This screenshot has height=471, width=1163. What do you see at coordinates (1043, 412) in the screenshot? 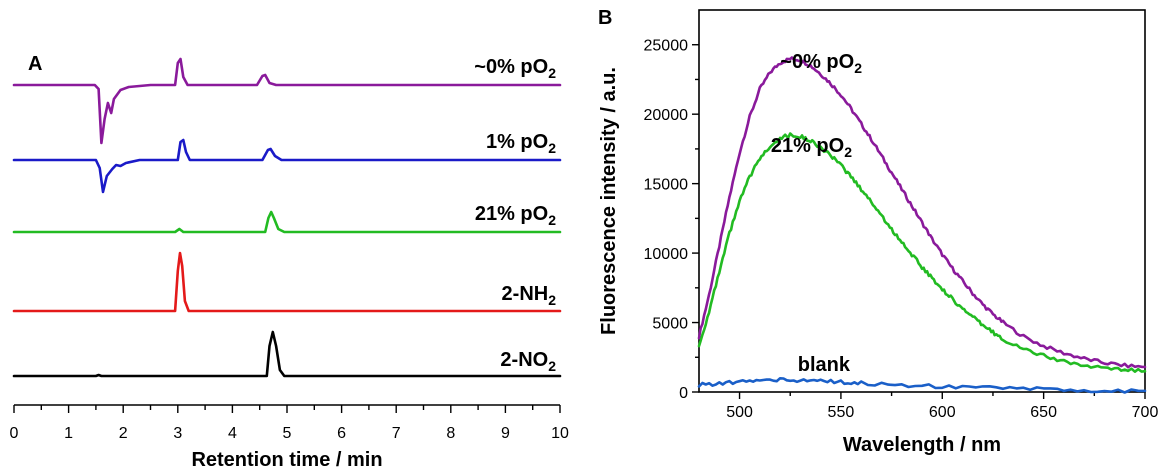
I see `x-tick-label: 650` at bounding box center [1043, 412].